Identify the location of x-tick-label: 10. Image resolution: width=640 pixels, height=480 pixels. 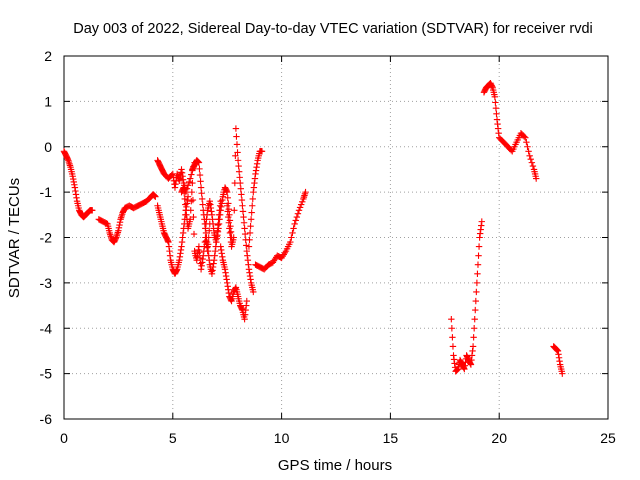
(282, 438).